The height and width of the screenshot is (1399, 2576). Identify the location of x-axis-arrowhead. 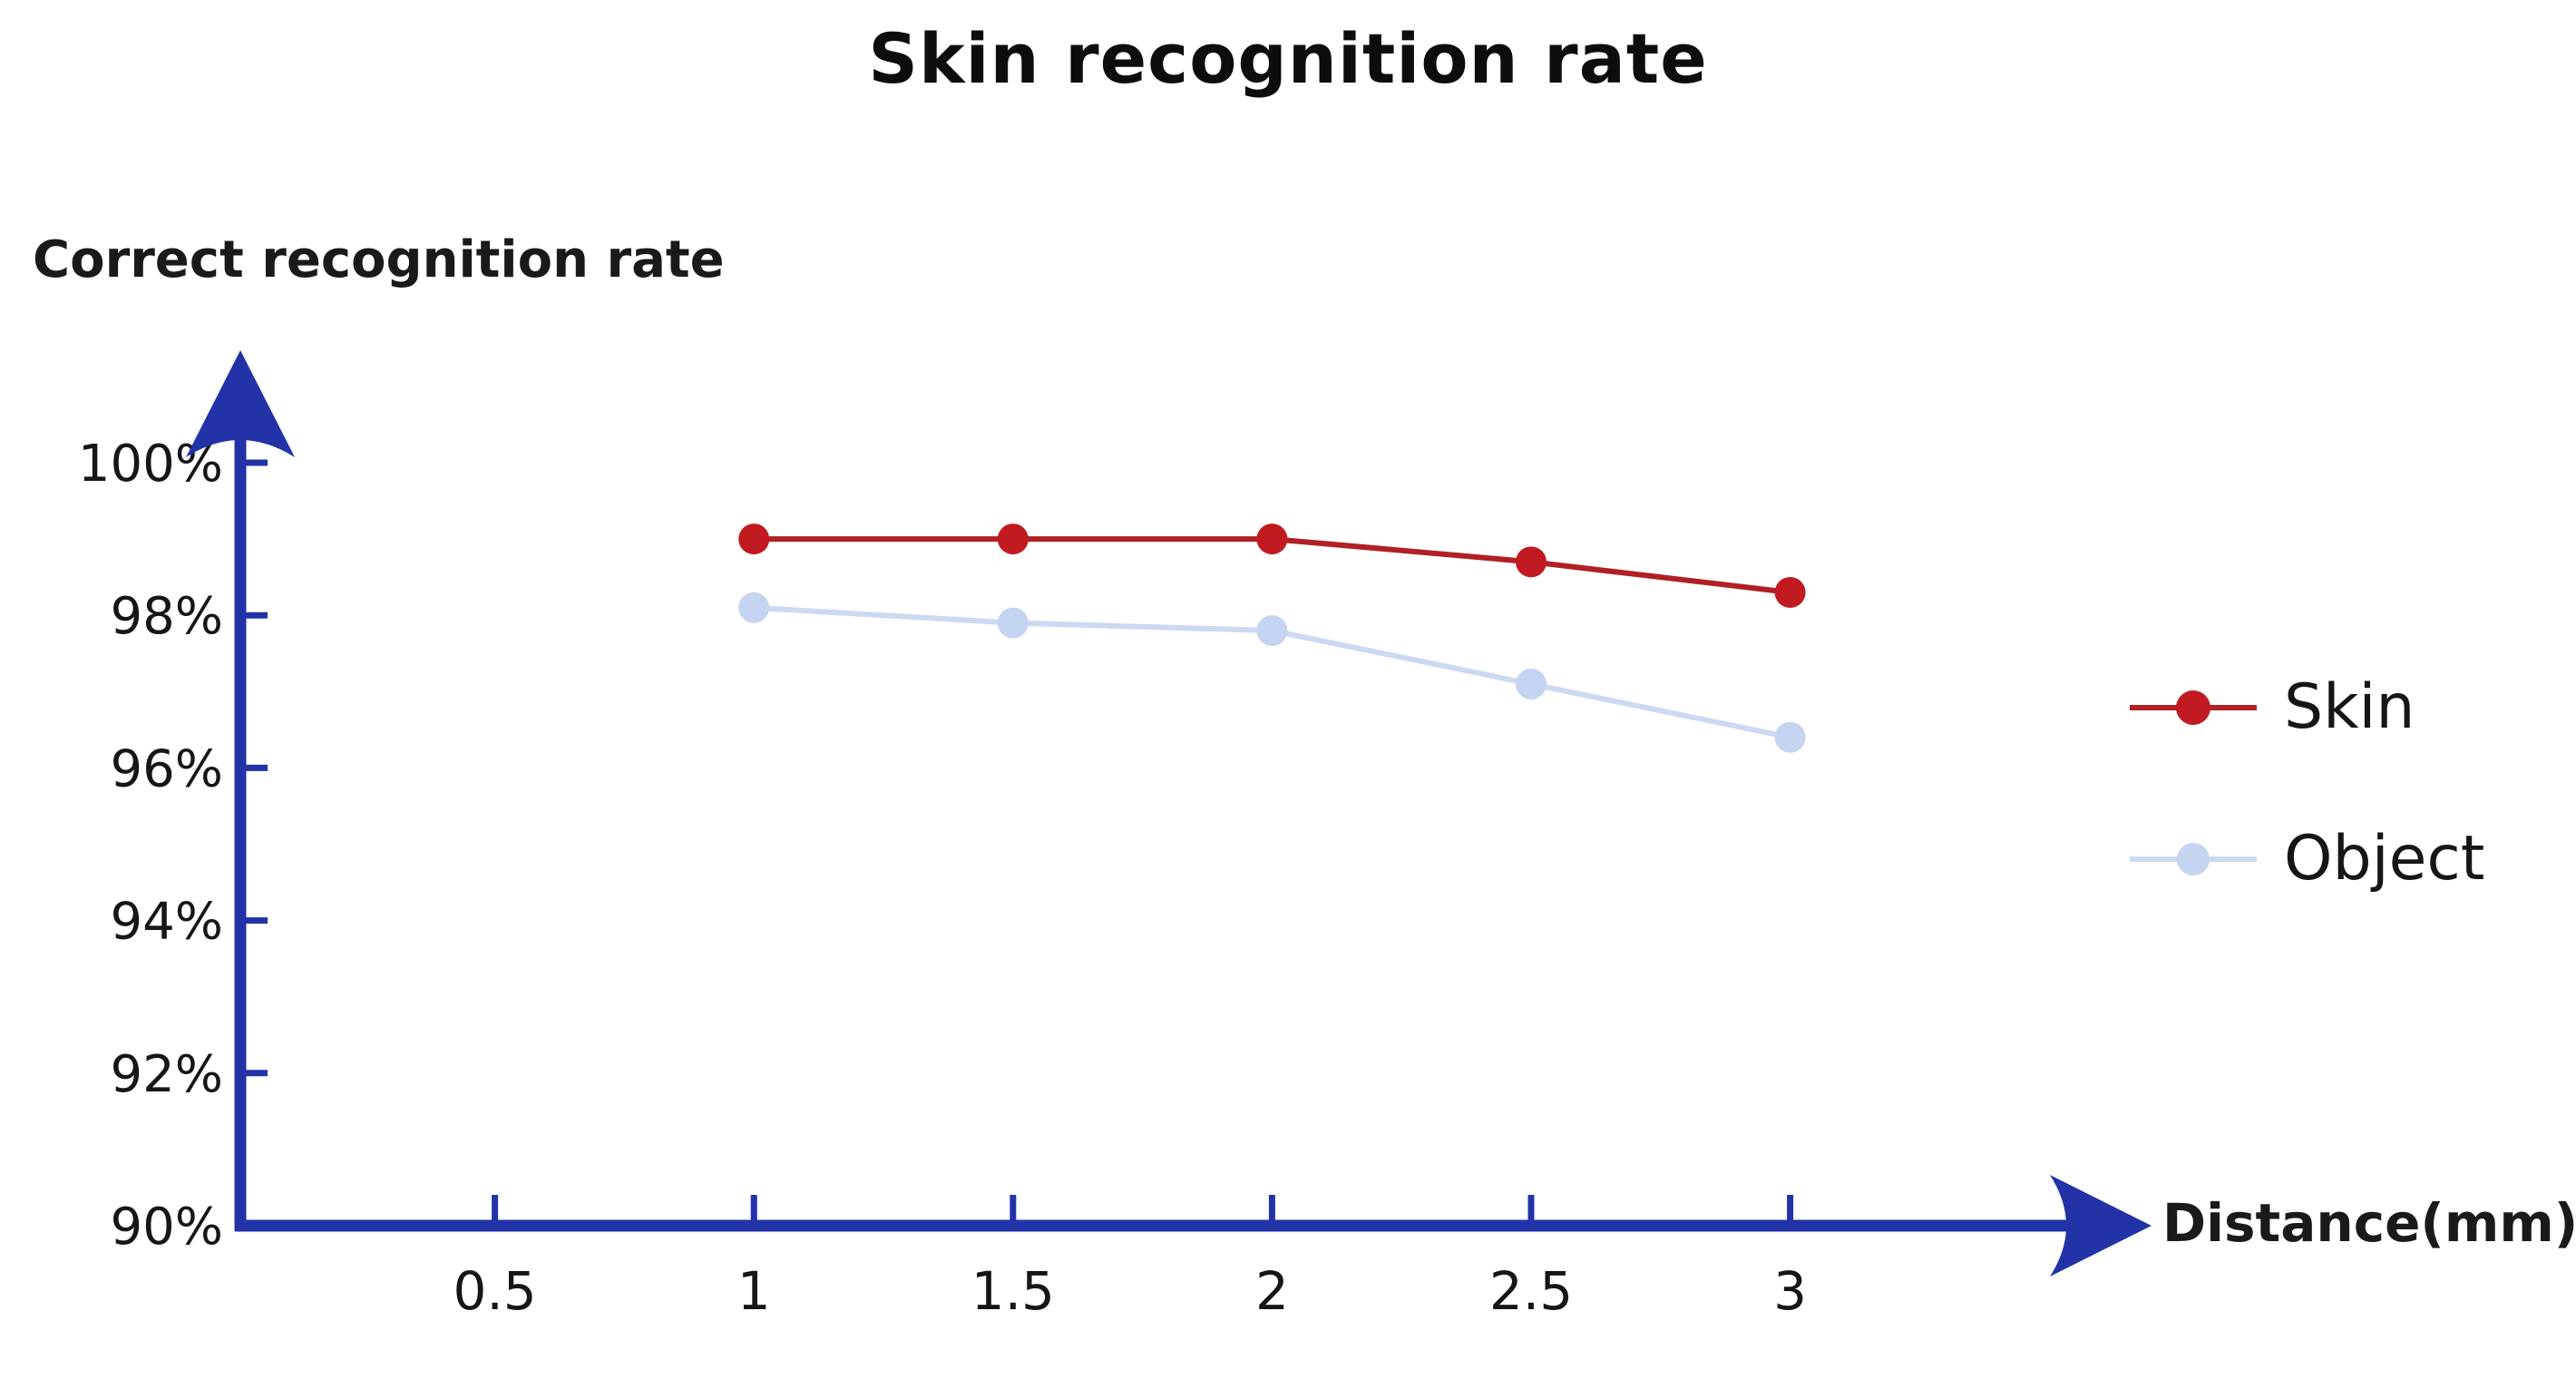
(2101, 1226).